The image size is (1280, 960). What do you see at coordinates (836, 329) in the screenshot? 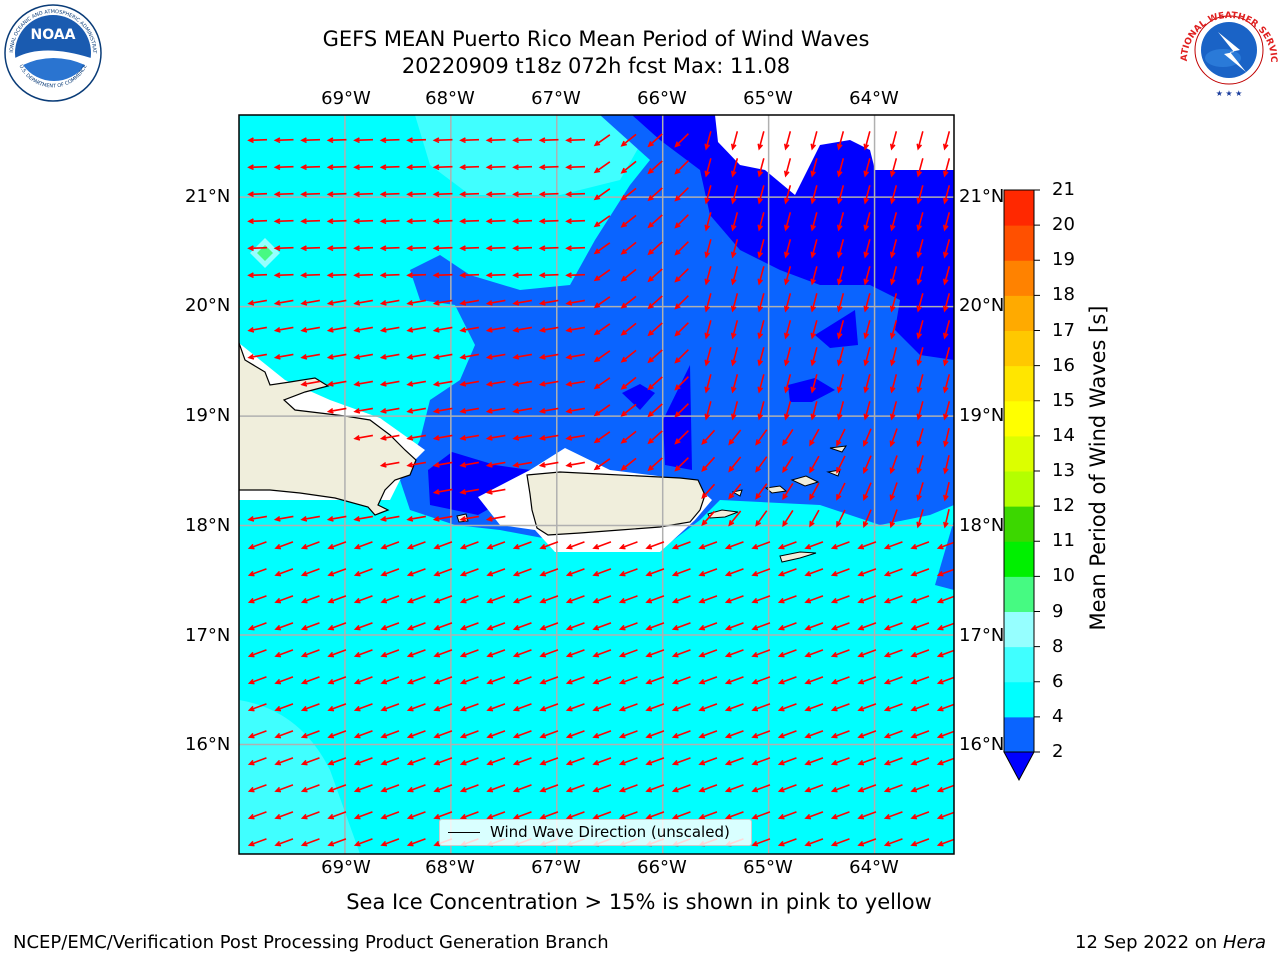
I see `period-region-under-2-patch` at bounding box center [836, 329].